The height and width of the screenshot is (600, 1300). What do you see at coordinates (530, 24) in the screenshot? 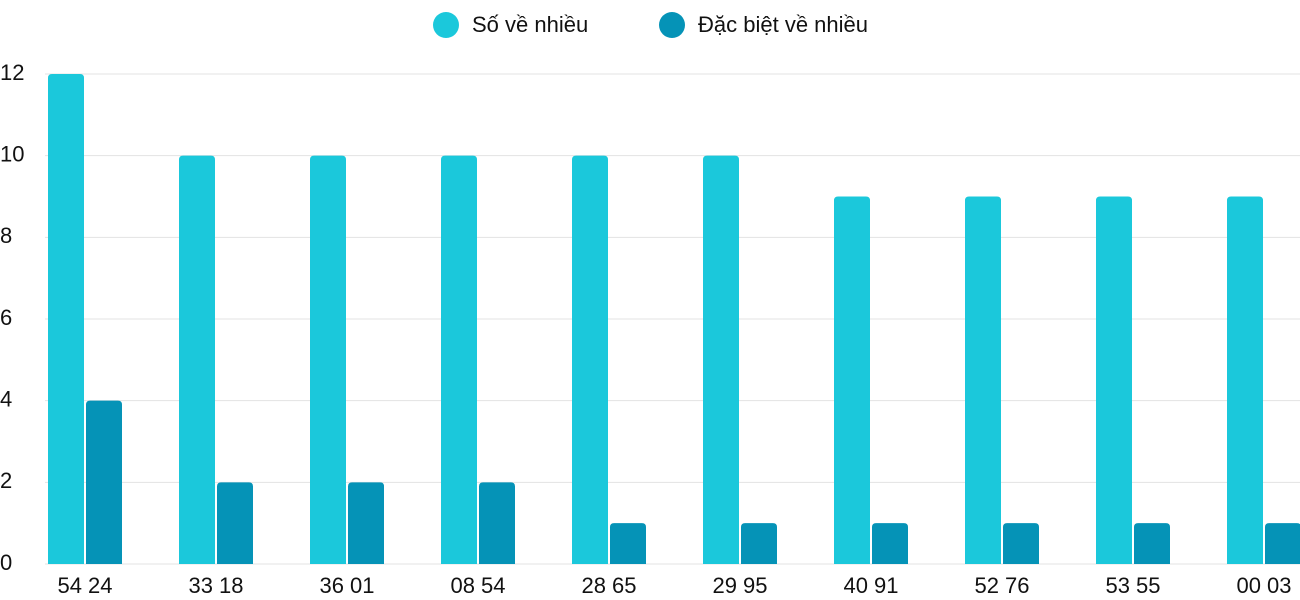
I see `legend-label: Số về nhiều` at bounding box center [530, 24].